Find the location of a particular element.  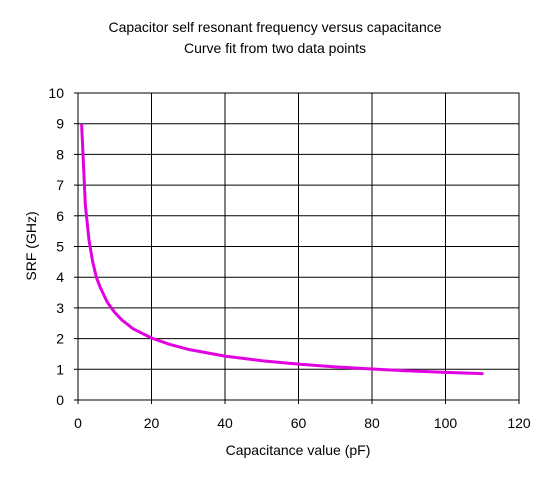

y-tick-label: 9 is located at coordinates (60, 124).